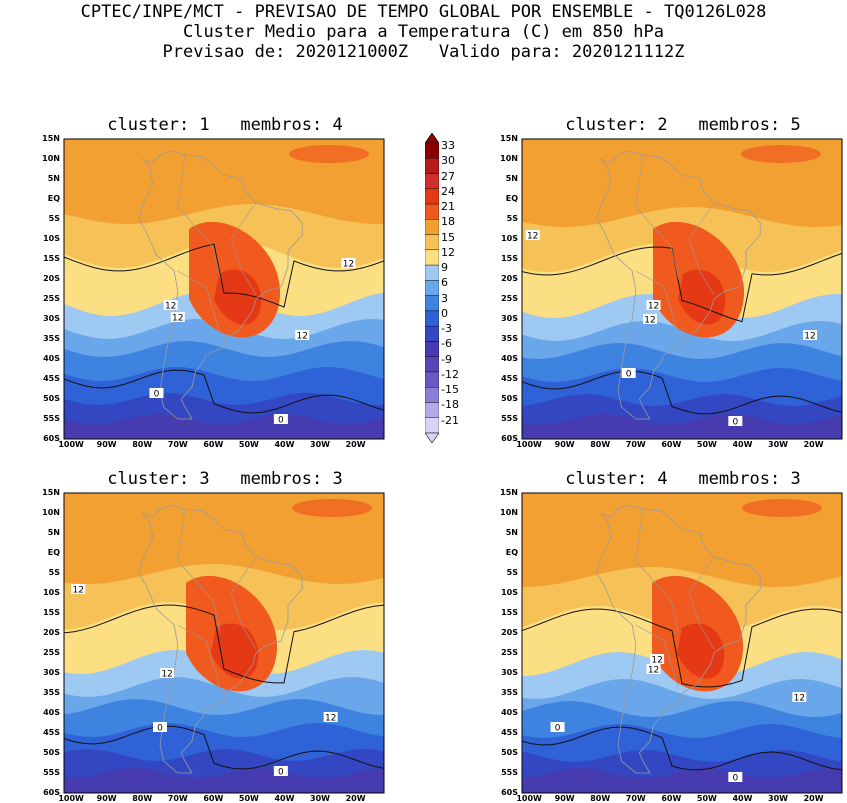 The height and width of the screenshot is (803, 847). What do you see at coordinates (51, 592) in the screenshot?
I see `lat-tick-label: 10S` at bounding box center [51, 592].